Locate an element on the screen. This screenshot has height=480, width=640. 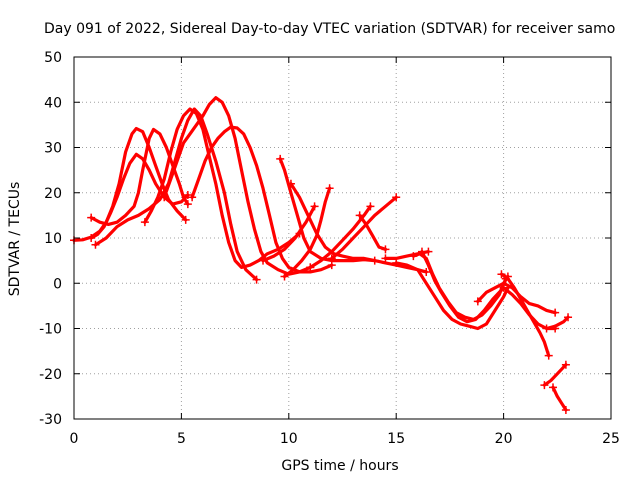
y-tick-label: 10 is located at coordinates (53, 239).